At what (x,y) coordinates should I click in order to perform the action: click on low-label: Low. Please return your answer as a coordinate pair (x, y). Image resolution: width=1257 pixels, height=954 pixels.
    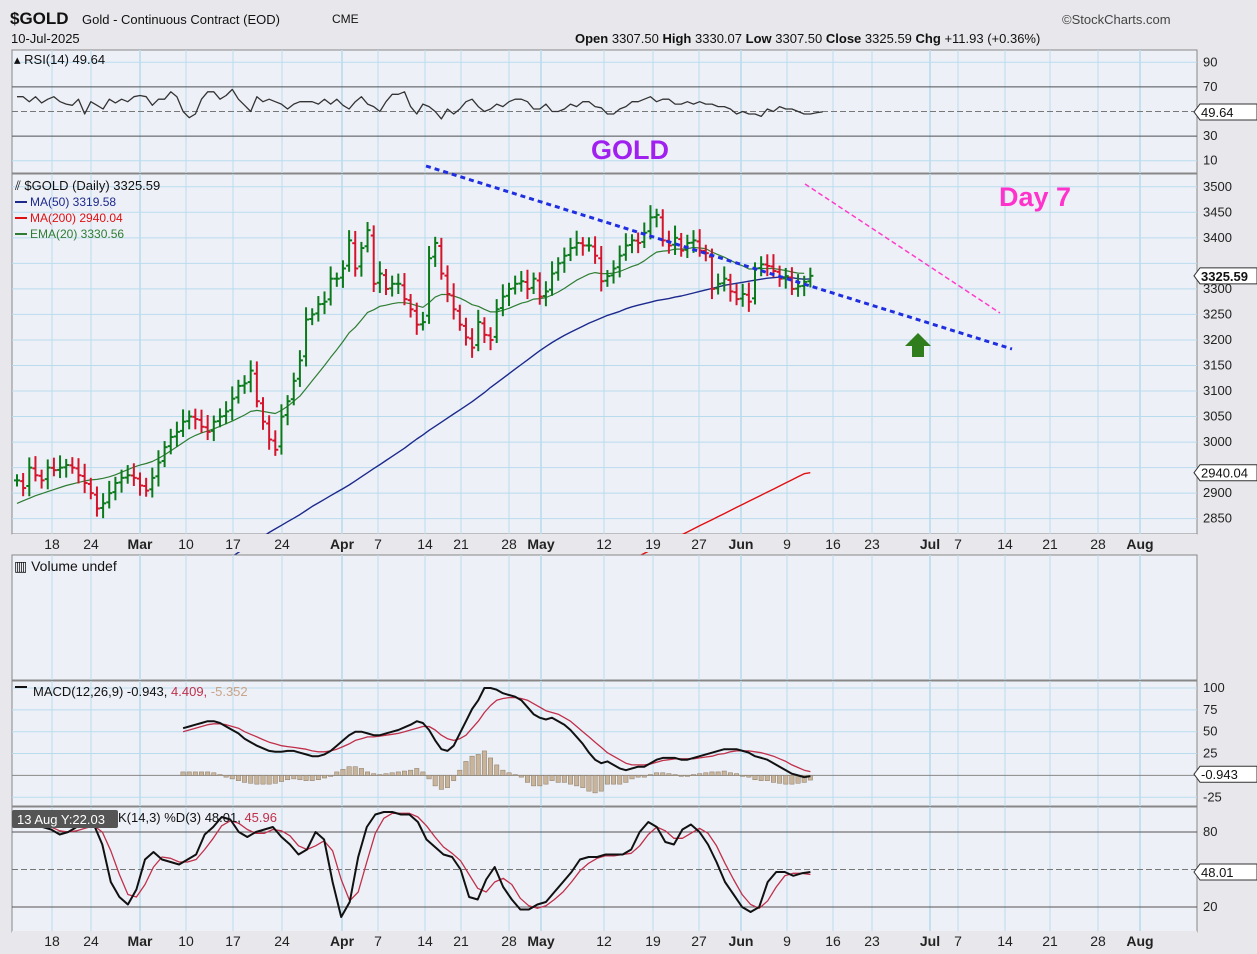
    Looking at the image, I should click on (758, 38).